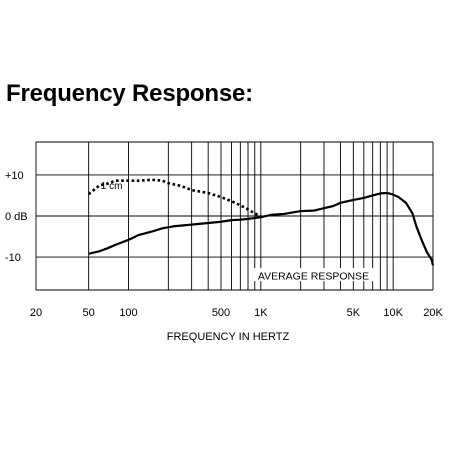 The height and width of the screenshot is (450, 450). What do you see at coordinates (433, 313) in the screenshot?
I see `x-tick-label: 20K` at bounding box center [433, 313].